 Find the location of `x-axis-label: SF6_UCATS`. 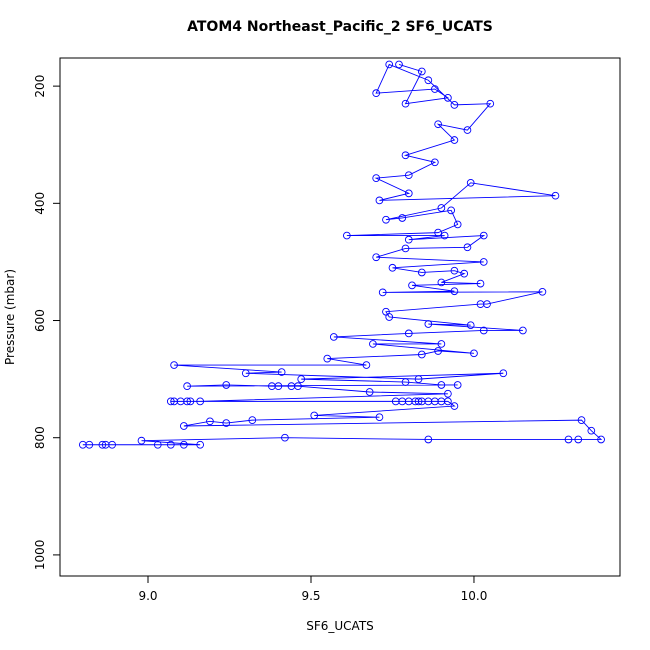

x-axis-label: SF6_UCATS is located at coordinates (340, 626).